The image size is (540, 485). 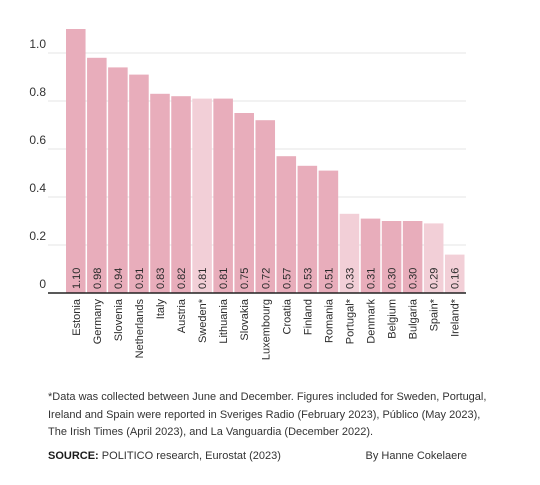 I want to click on category-label: Finland, so click(x=308, y=317).